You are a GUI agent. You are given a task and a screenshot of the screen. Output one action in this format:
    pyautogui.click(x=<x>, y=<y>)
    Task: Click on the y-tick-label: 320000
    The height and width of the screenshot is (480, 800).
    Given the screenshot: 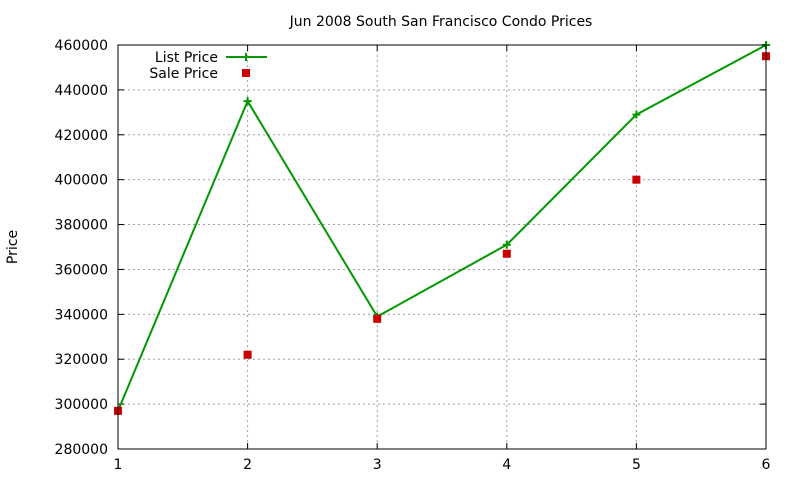 What is the action you would take?
    pyautogui.click(x=81, y=360)
    